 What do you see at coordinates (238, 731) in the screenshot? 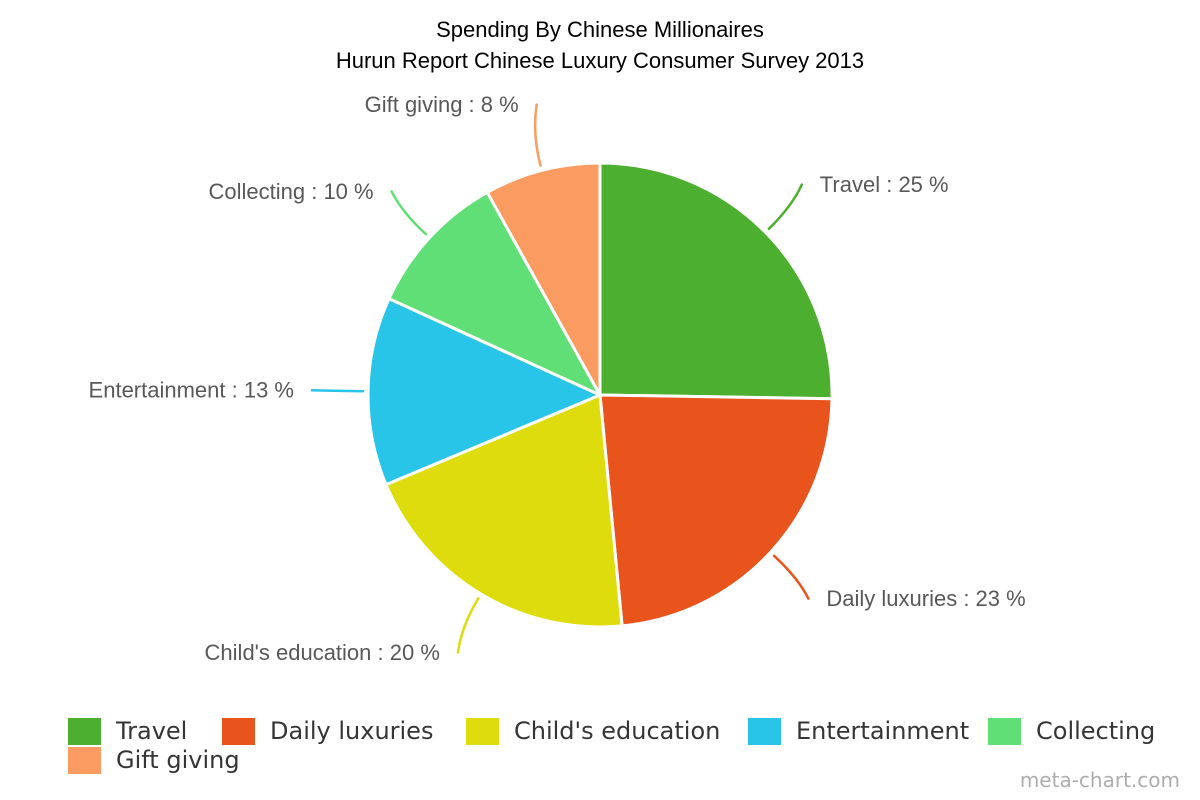
I see `legend-swatch-daily-luxuries` at bounding box center [238, 731].